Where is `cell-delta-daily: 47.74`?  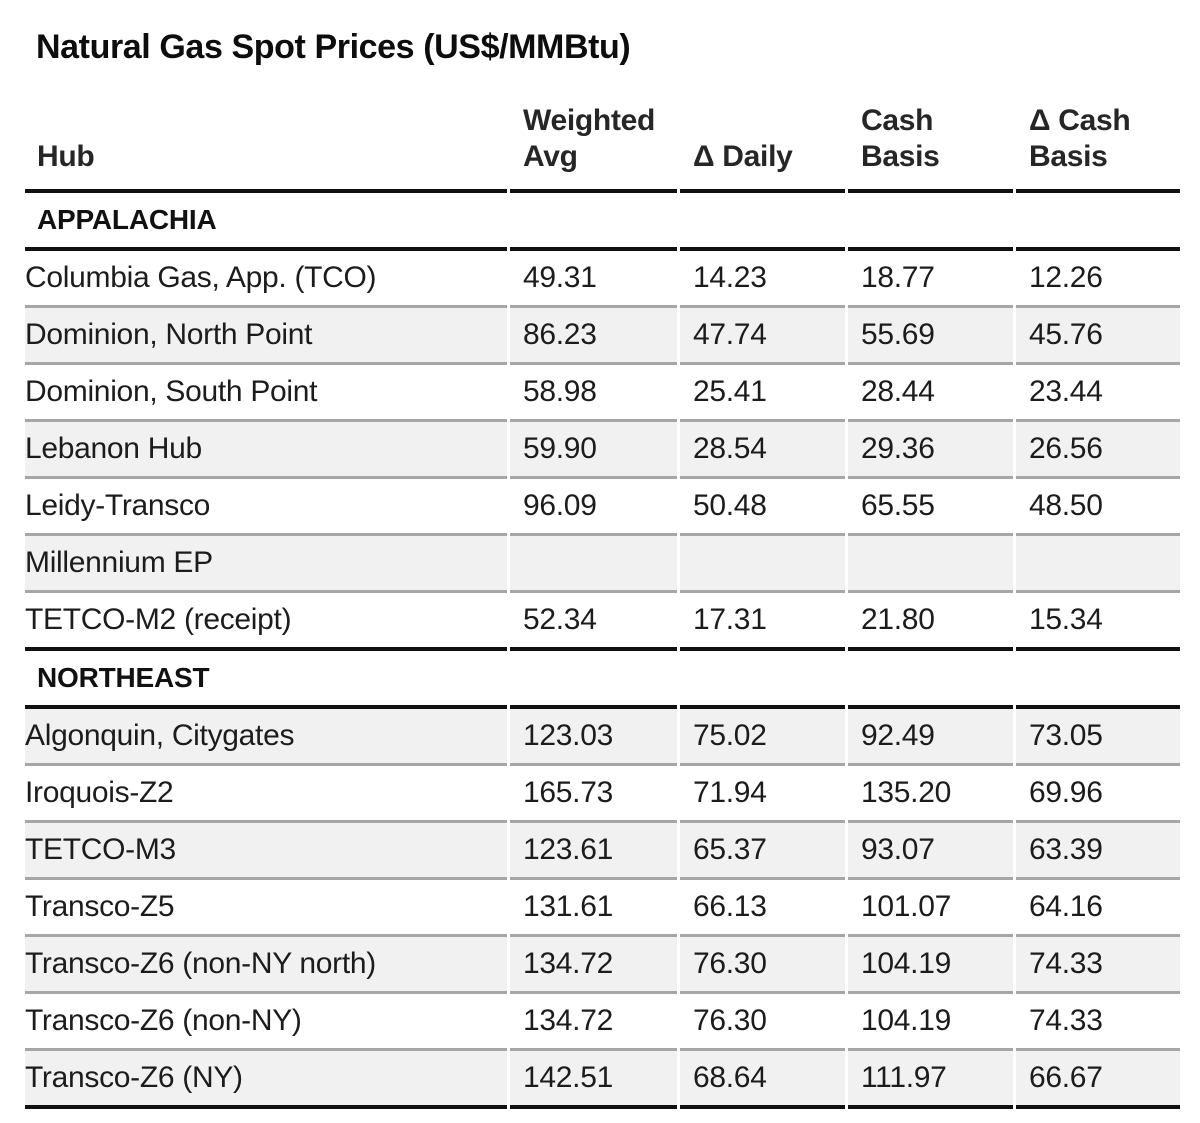 cell-delta-daily: 47.74 is located at coordinates (762, 336).